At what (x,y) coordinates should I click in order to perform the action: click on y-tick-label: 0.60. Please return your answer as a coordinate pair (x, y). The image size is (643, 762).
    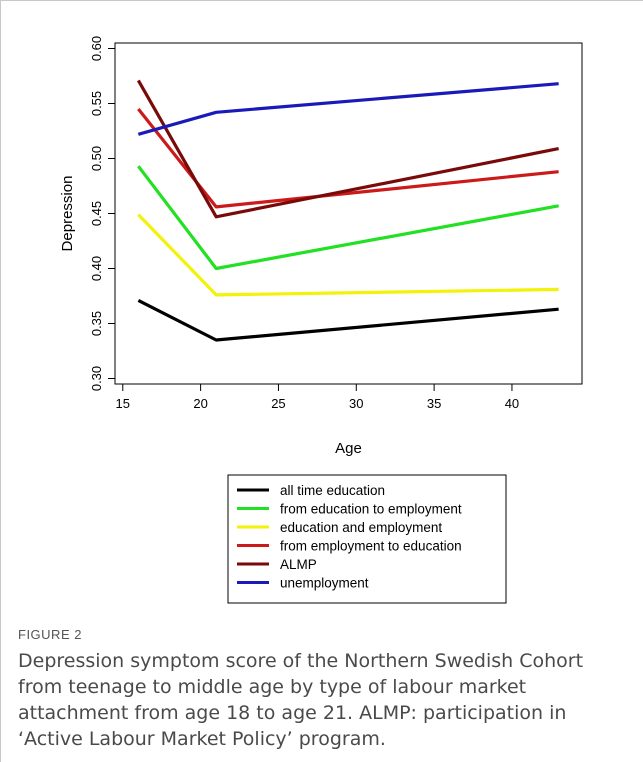
    Looking at the image, I should click on (96, 48).